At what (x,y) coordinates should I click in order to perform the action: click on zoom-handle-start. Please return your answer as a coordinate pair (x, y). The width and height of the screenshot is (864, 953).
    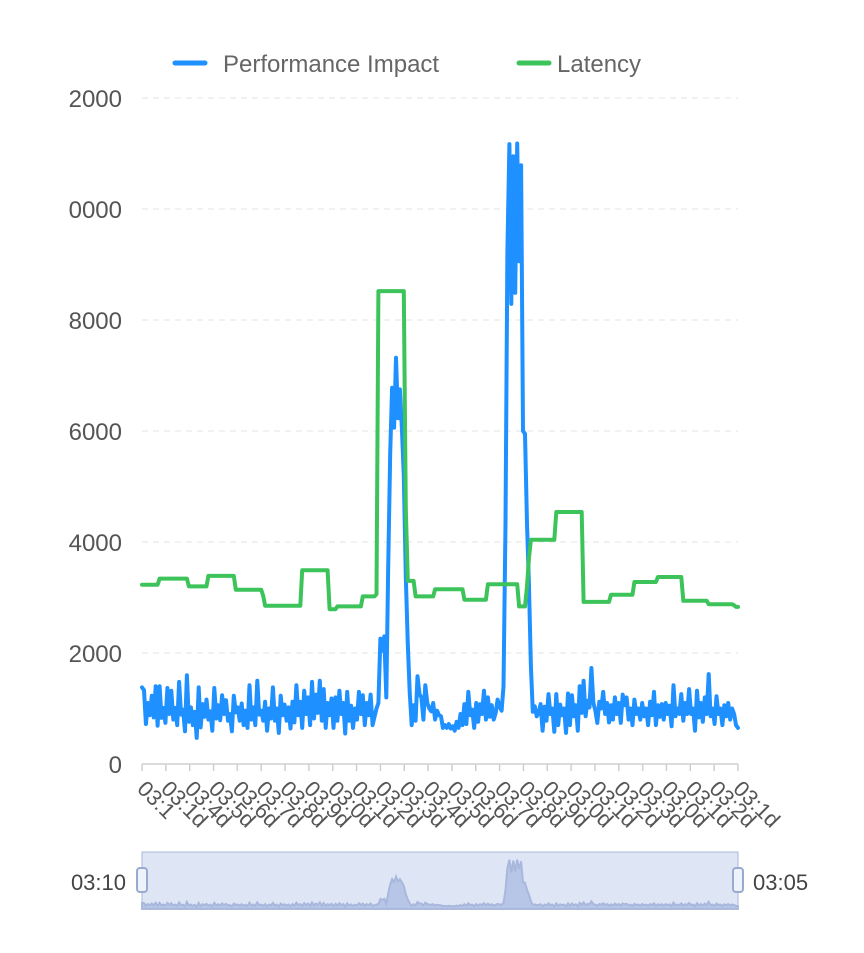
    Looking at the image, I should click on (142, 880).